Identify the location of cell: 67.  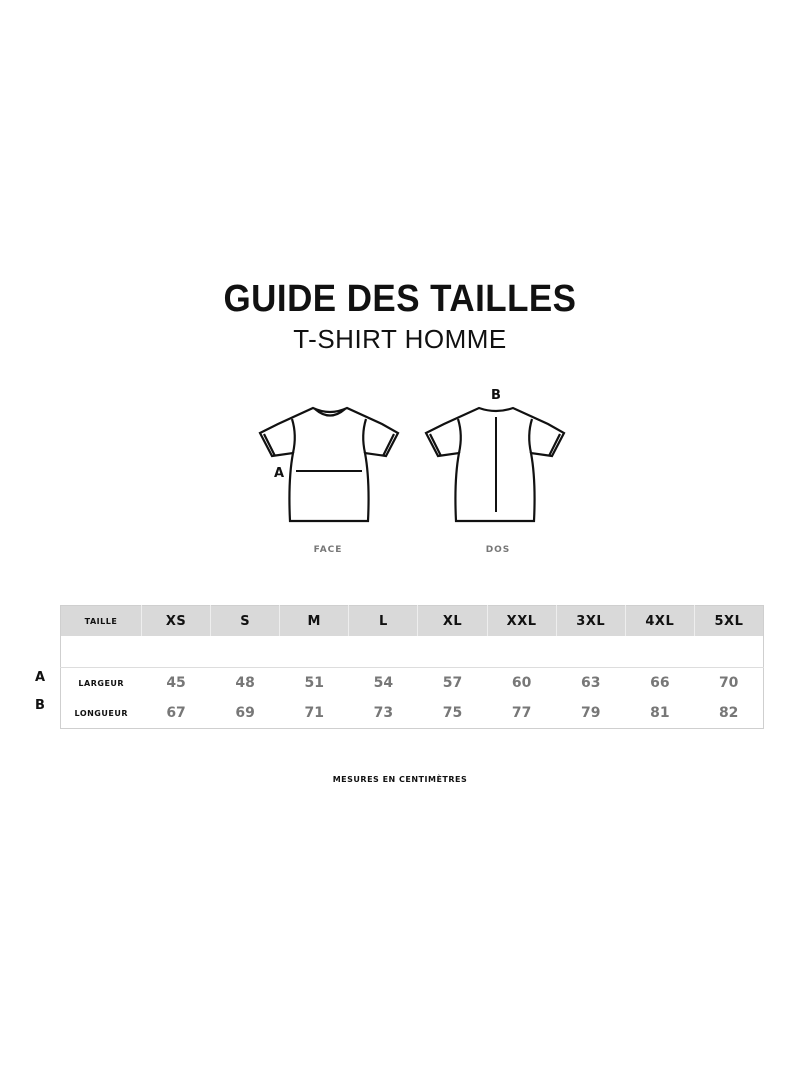
(176, 713).